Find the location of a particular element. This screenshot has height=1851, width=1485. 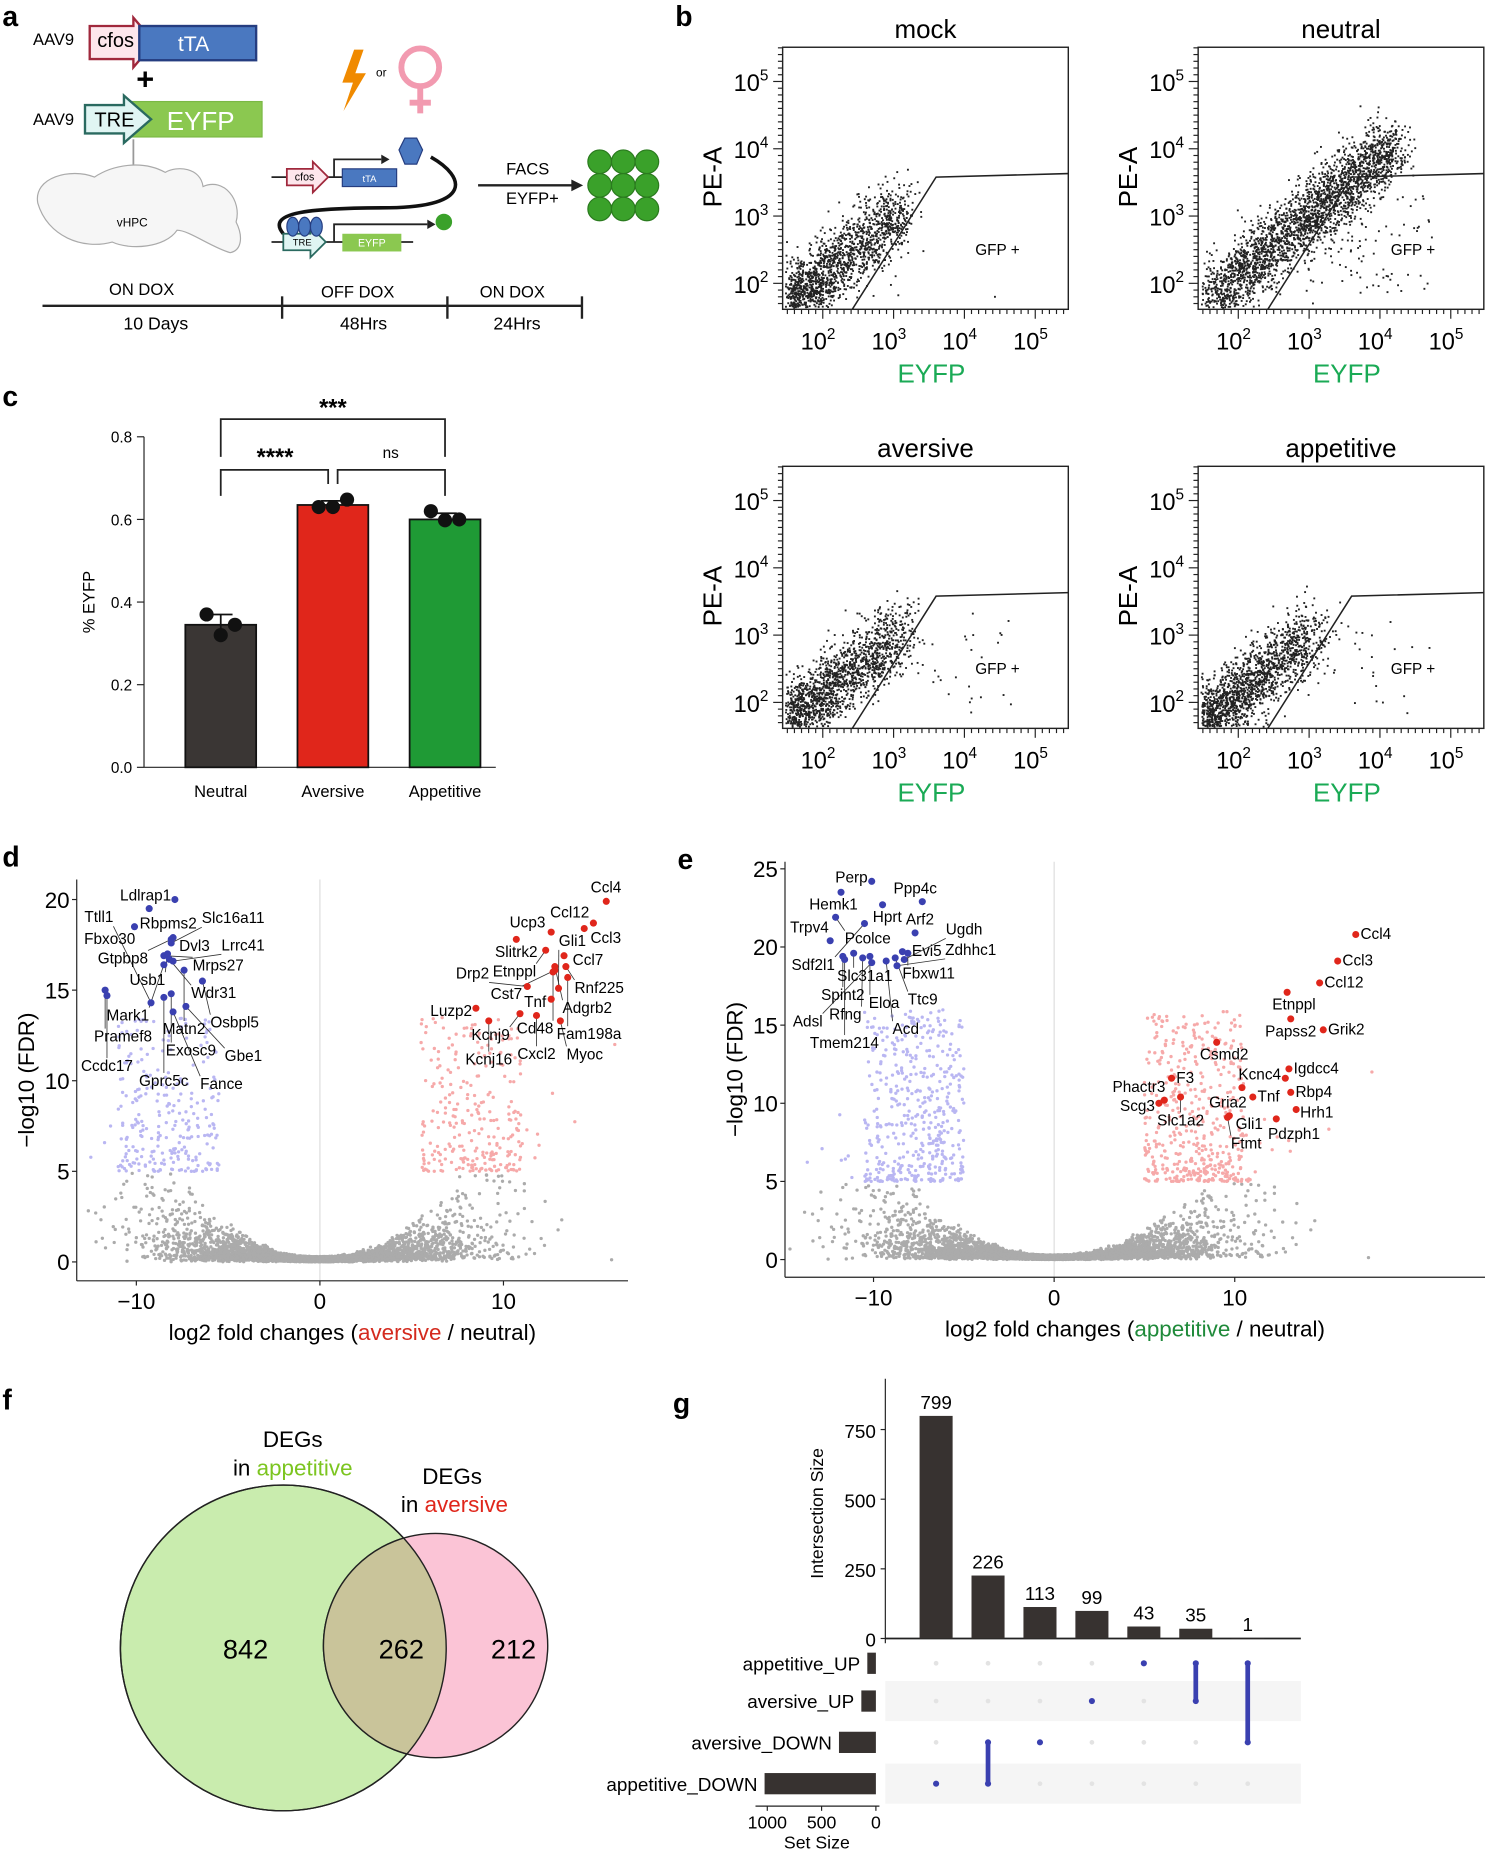

facs-xtick-label: 103 is located at coordinates (1304, 341).